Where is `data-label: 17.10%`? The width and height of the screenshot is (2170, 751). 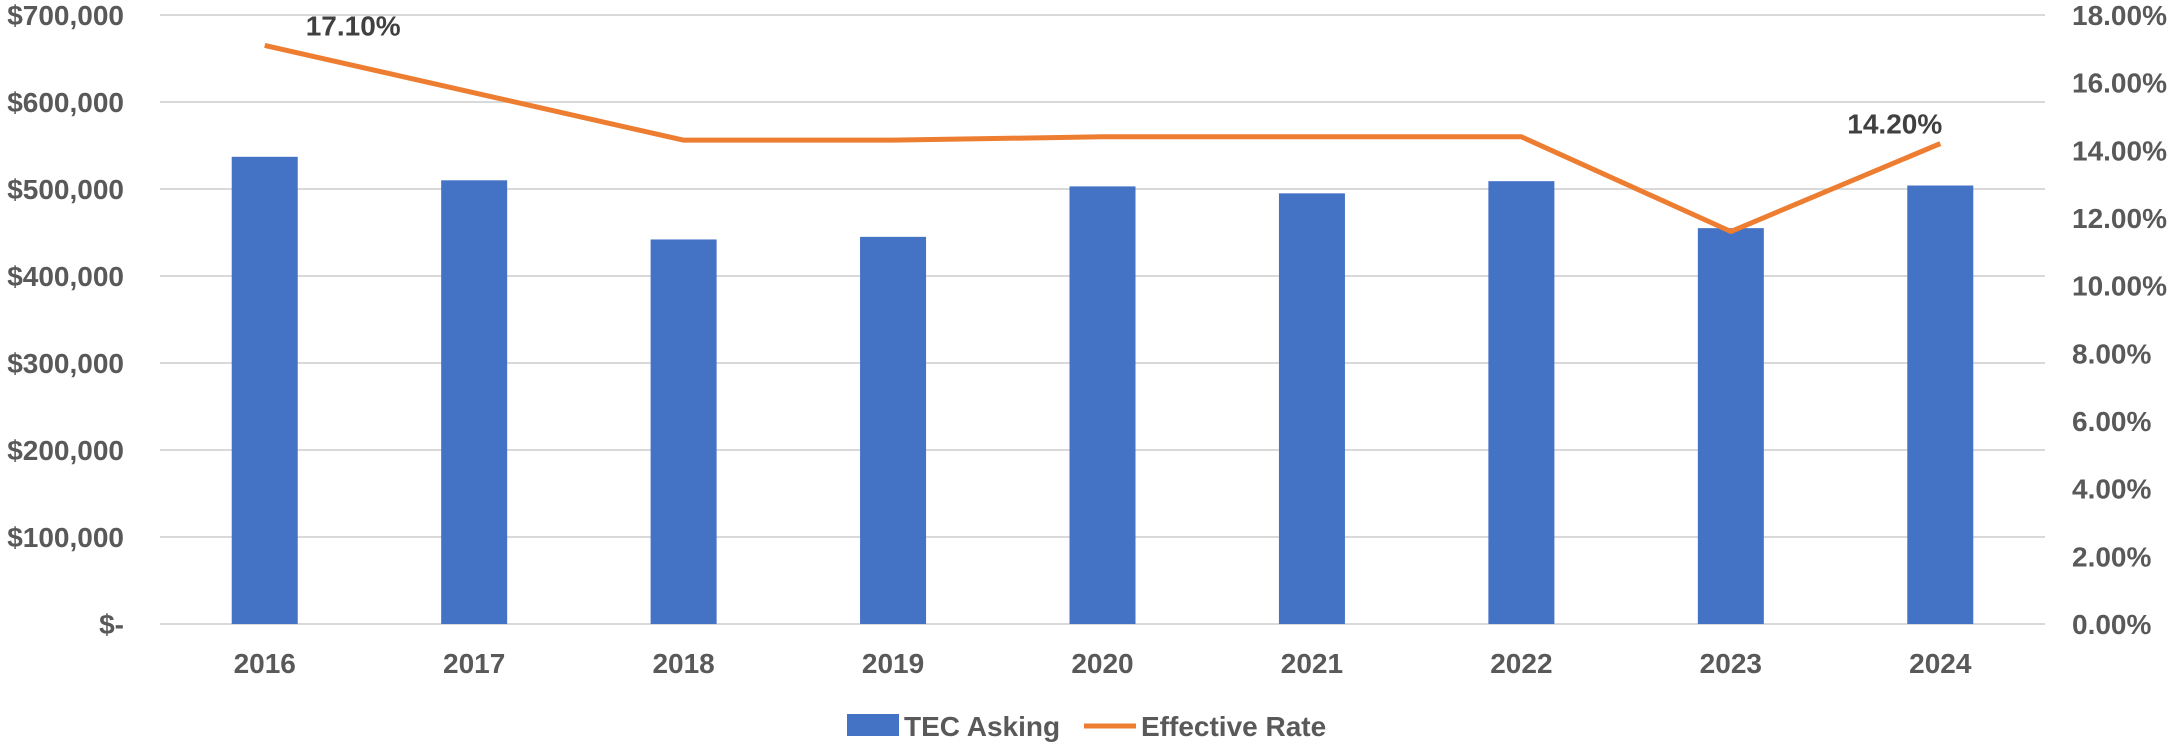 data-label: 17.10% is located at coordinates (353, 25).